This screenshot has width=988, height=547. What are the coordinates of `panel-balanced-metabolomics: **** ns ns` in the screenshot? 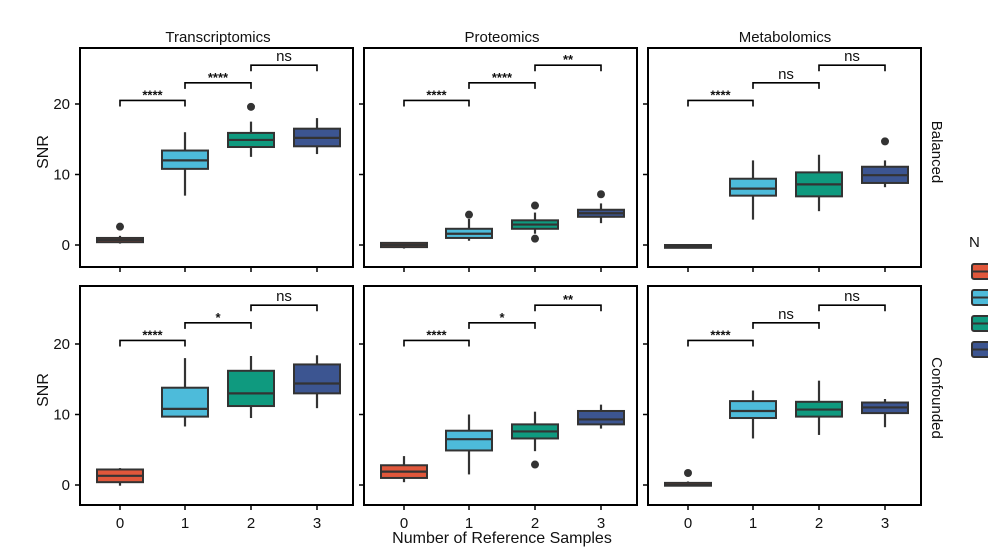 It's located at (782, 159).